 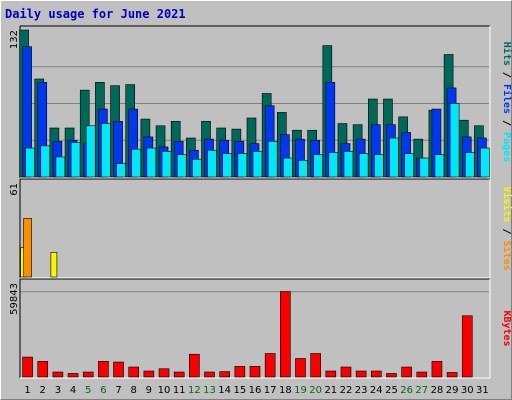 I want to click on axis-label-part: Hits, so click(x=506, y=54).